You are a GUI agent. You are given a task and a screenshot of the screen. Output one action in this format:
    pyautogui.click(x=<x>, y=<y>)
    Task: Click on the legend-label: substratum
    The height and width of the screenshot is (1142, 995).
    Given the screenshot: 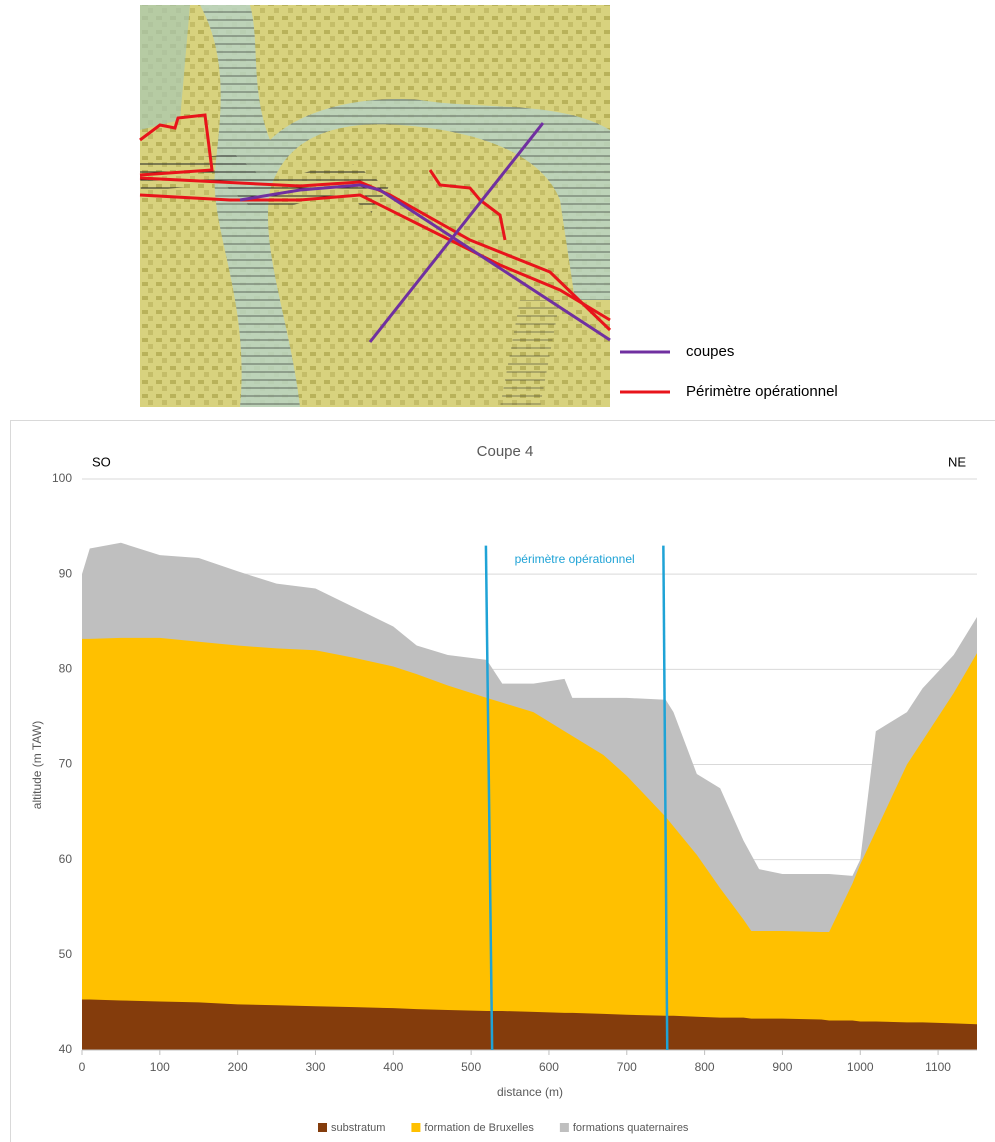 What is the action you would take?
    pyautogui.click(x=358, y=1128)
    